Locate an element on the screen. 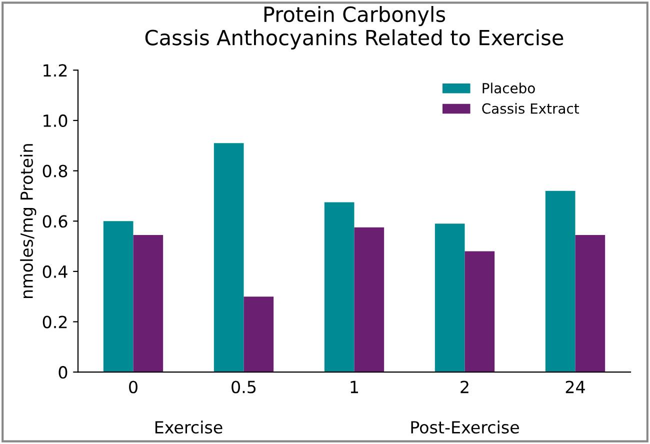 The height and width of the screenshot is (444, 650). y-tick-label: 1.0 is located at coordinates (56, 121).